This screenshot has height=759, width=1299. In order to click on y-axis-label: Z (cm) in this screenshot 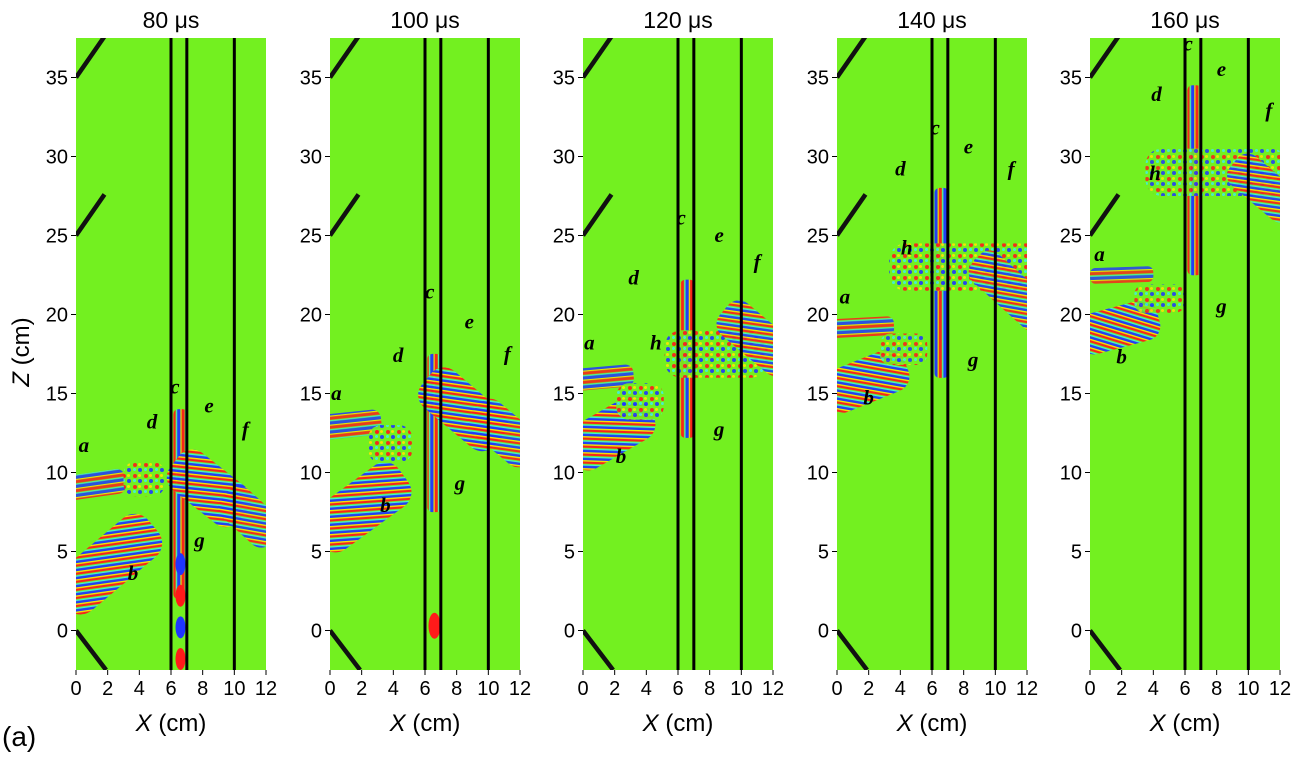, I will do `click(21, 352)`.